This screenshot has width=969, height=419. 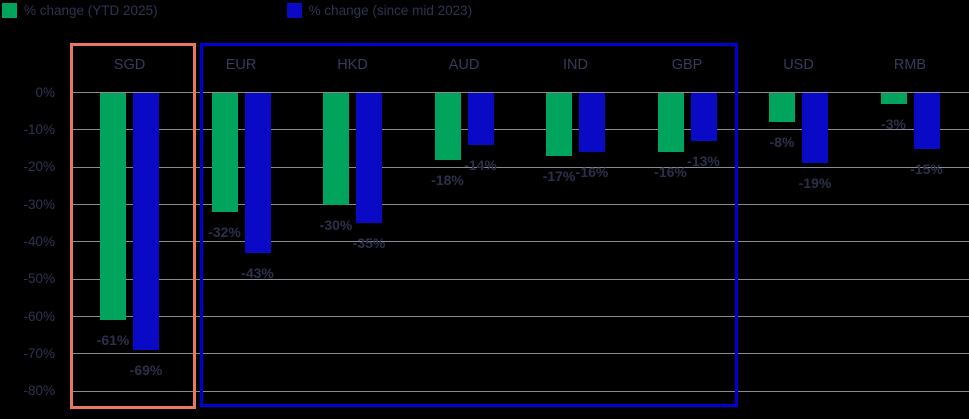 What do you see at coordinates (559, 124) in the screenshot?
I see `bar-ind-ytd-2025` at bounding box center [559, 124].